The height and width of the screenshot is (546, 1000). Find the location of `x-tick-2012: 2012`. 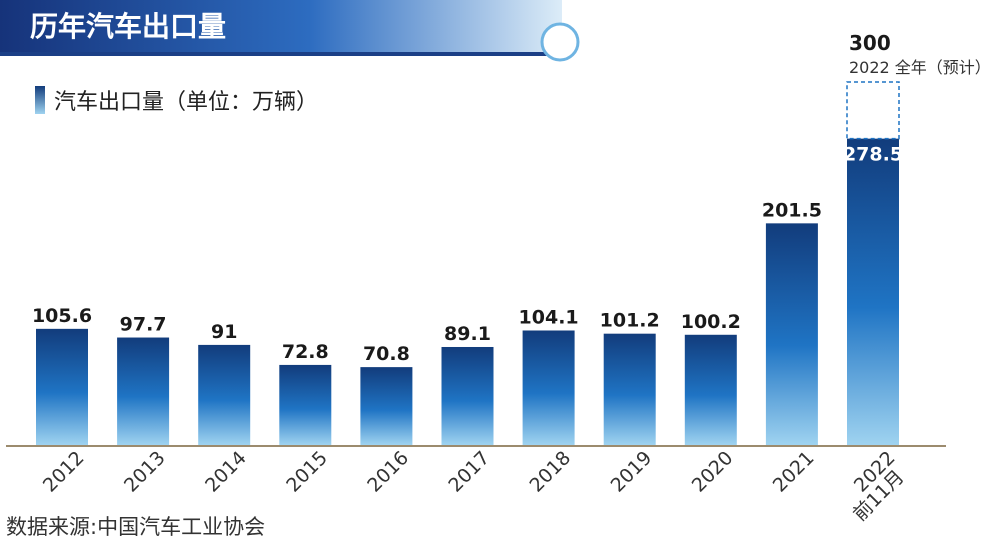

x-tick-2012: 2012 is located at coordinates (64, 472).